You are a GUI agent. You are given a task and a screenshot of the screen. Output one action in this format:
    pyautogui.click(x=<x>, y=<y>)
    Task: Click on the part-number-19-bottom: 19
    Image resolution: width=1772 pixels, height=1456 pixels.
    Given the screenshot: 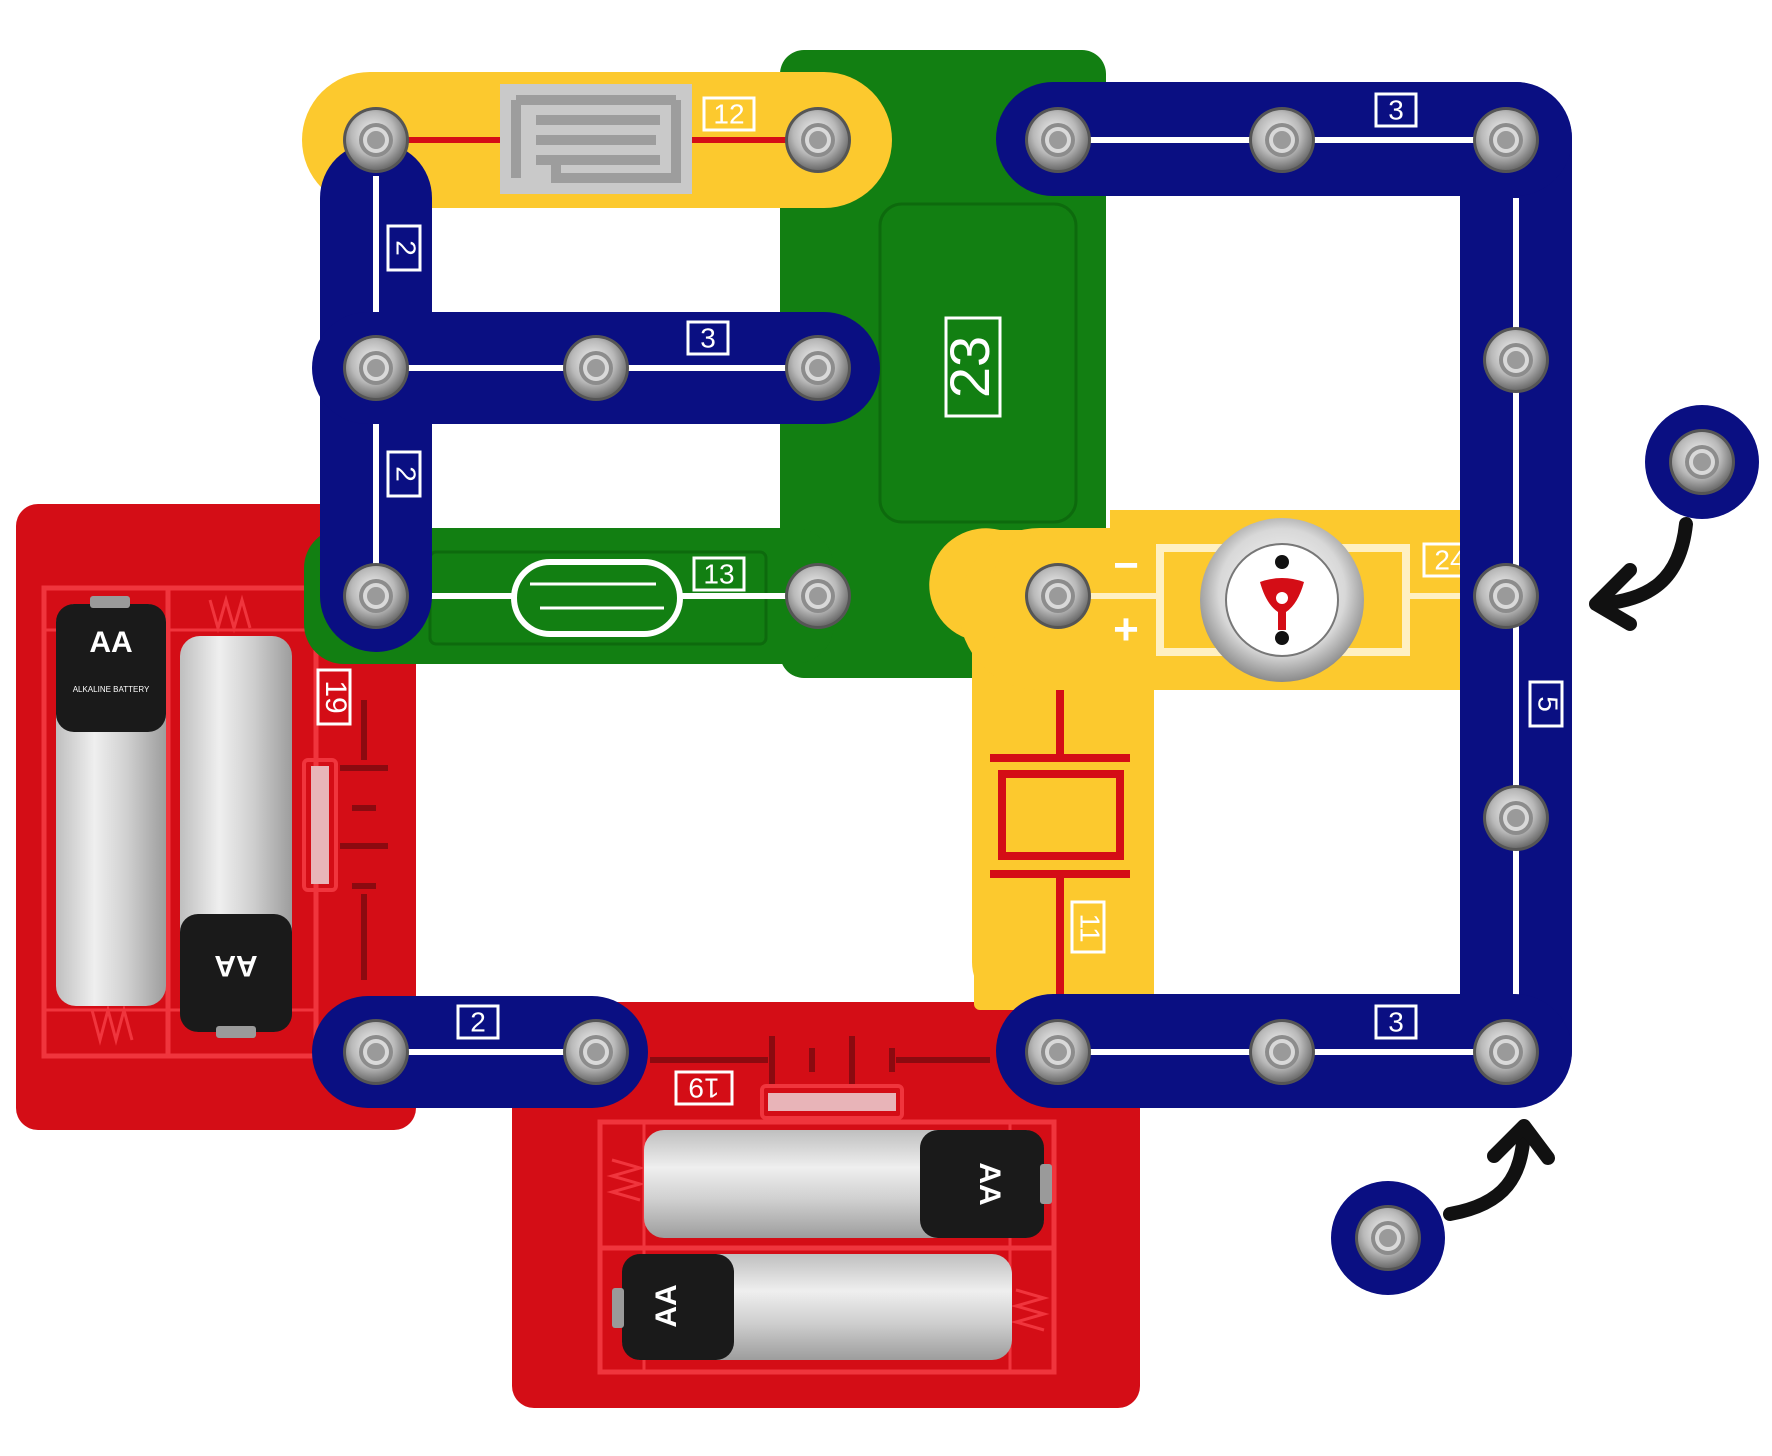 What is the action you would take?
    pyautogui.click(x=704, y=1088)
    